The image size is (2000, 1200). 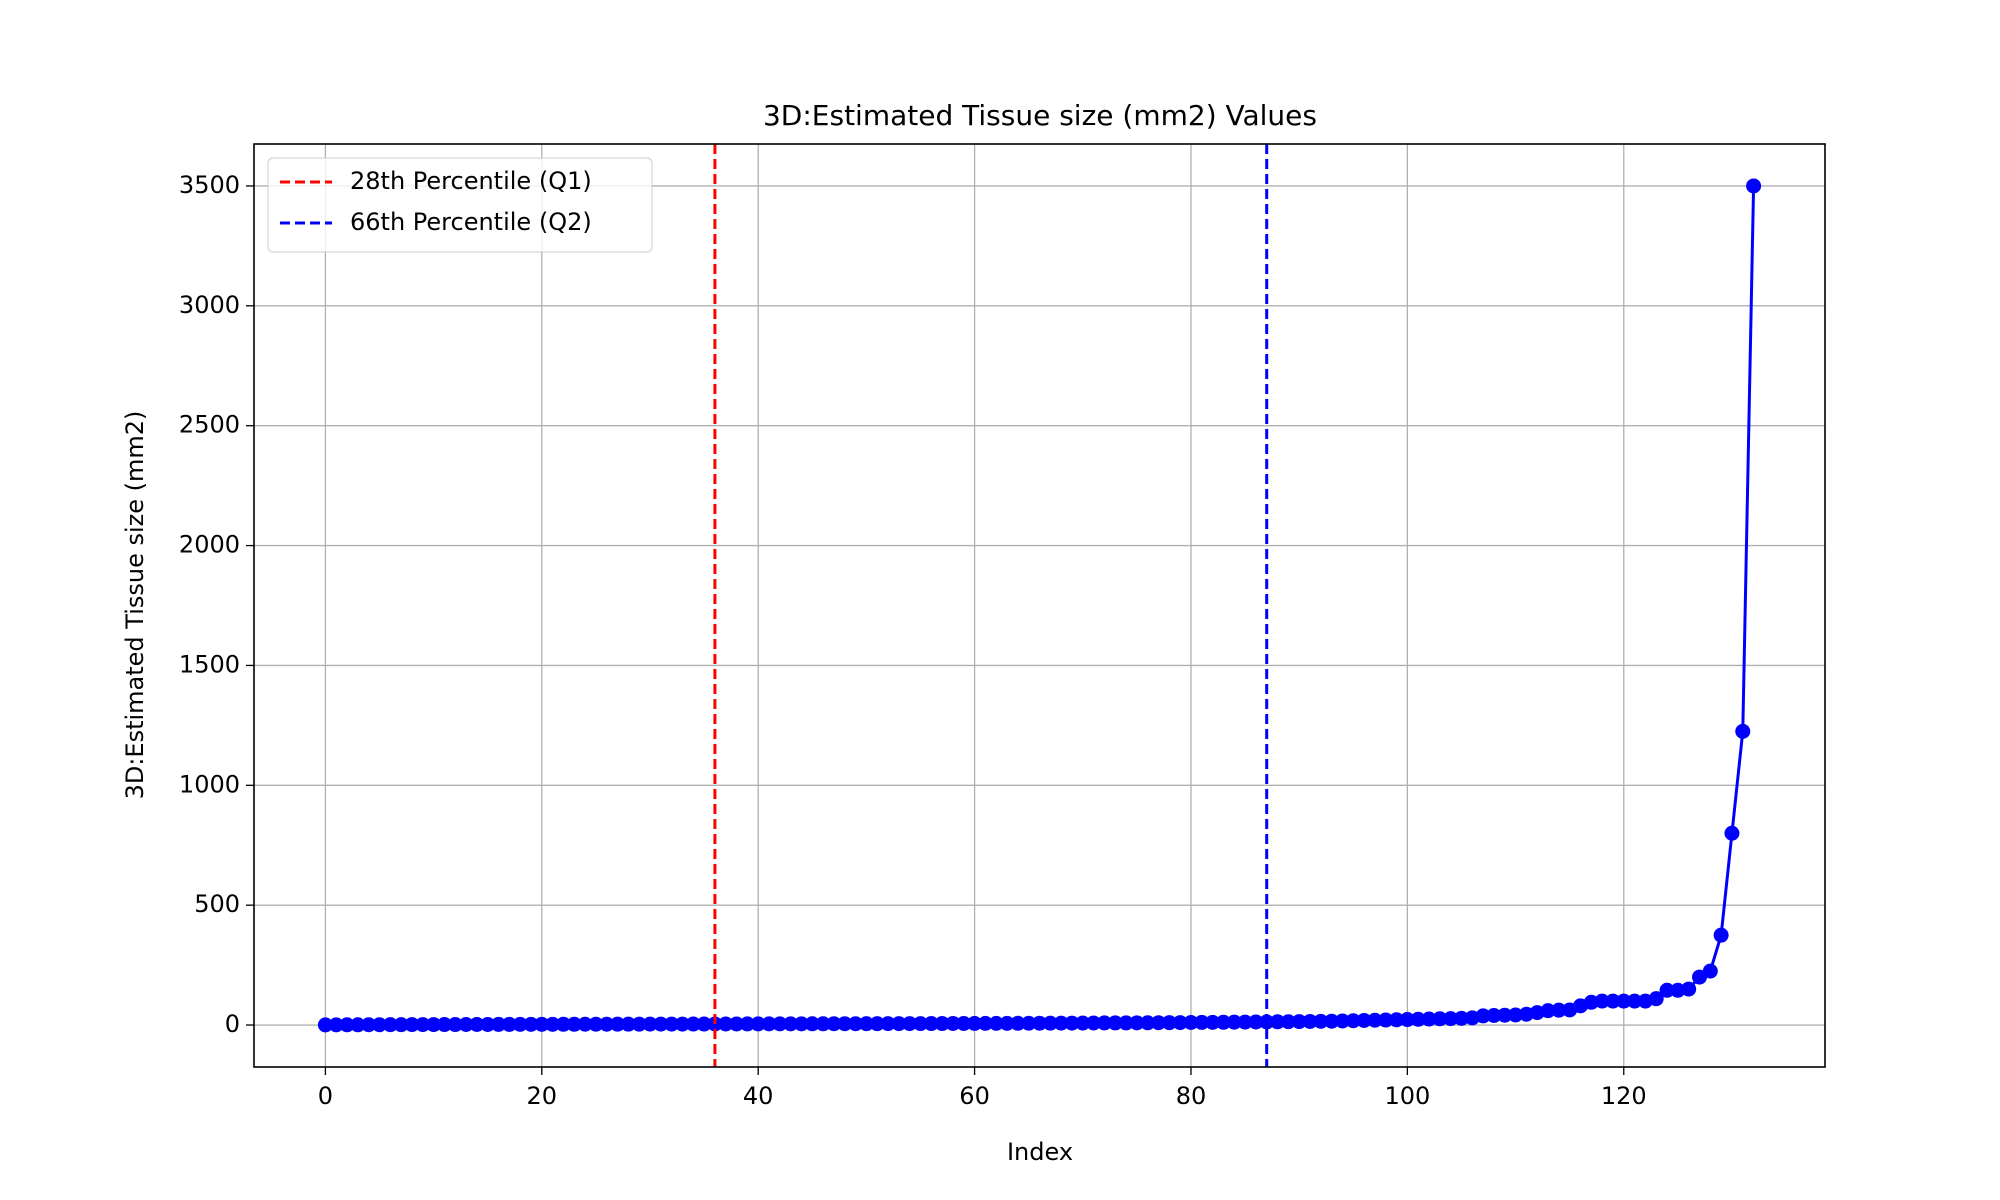 I want to click on y-tick-label: 0, so click(x=232, y=1024).